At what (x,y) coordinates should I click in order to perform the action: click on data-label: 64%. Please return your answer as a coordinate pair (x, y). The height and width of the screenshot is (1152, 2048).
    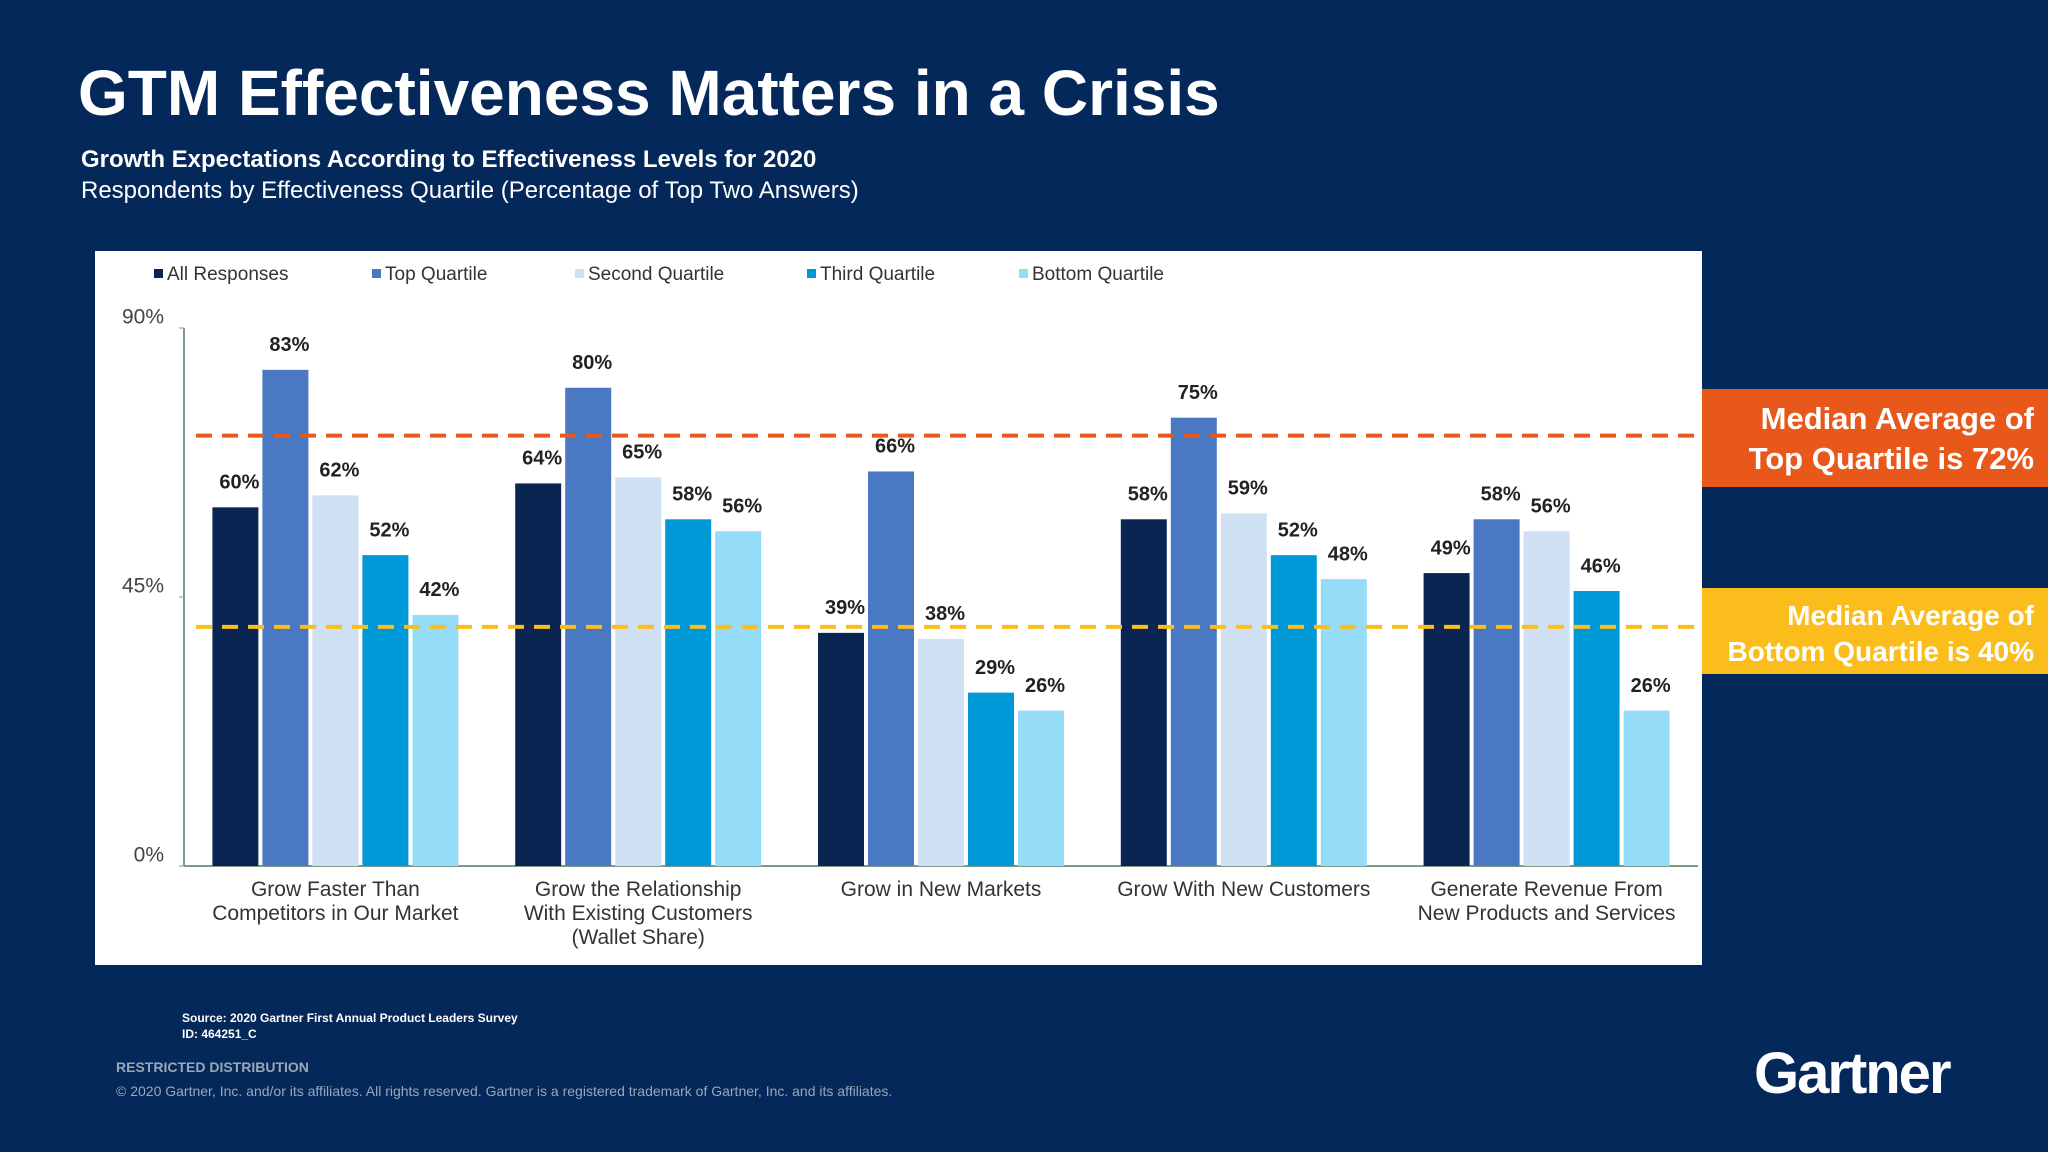
    Looking at the image, I should click on (542, 459).